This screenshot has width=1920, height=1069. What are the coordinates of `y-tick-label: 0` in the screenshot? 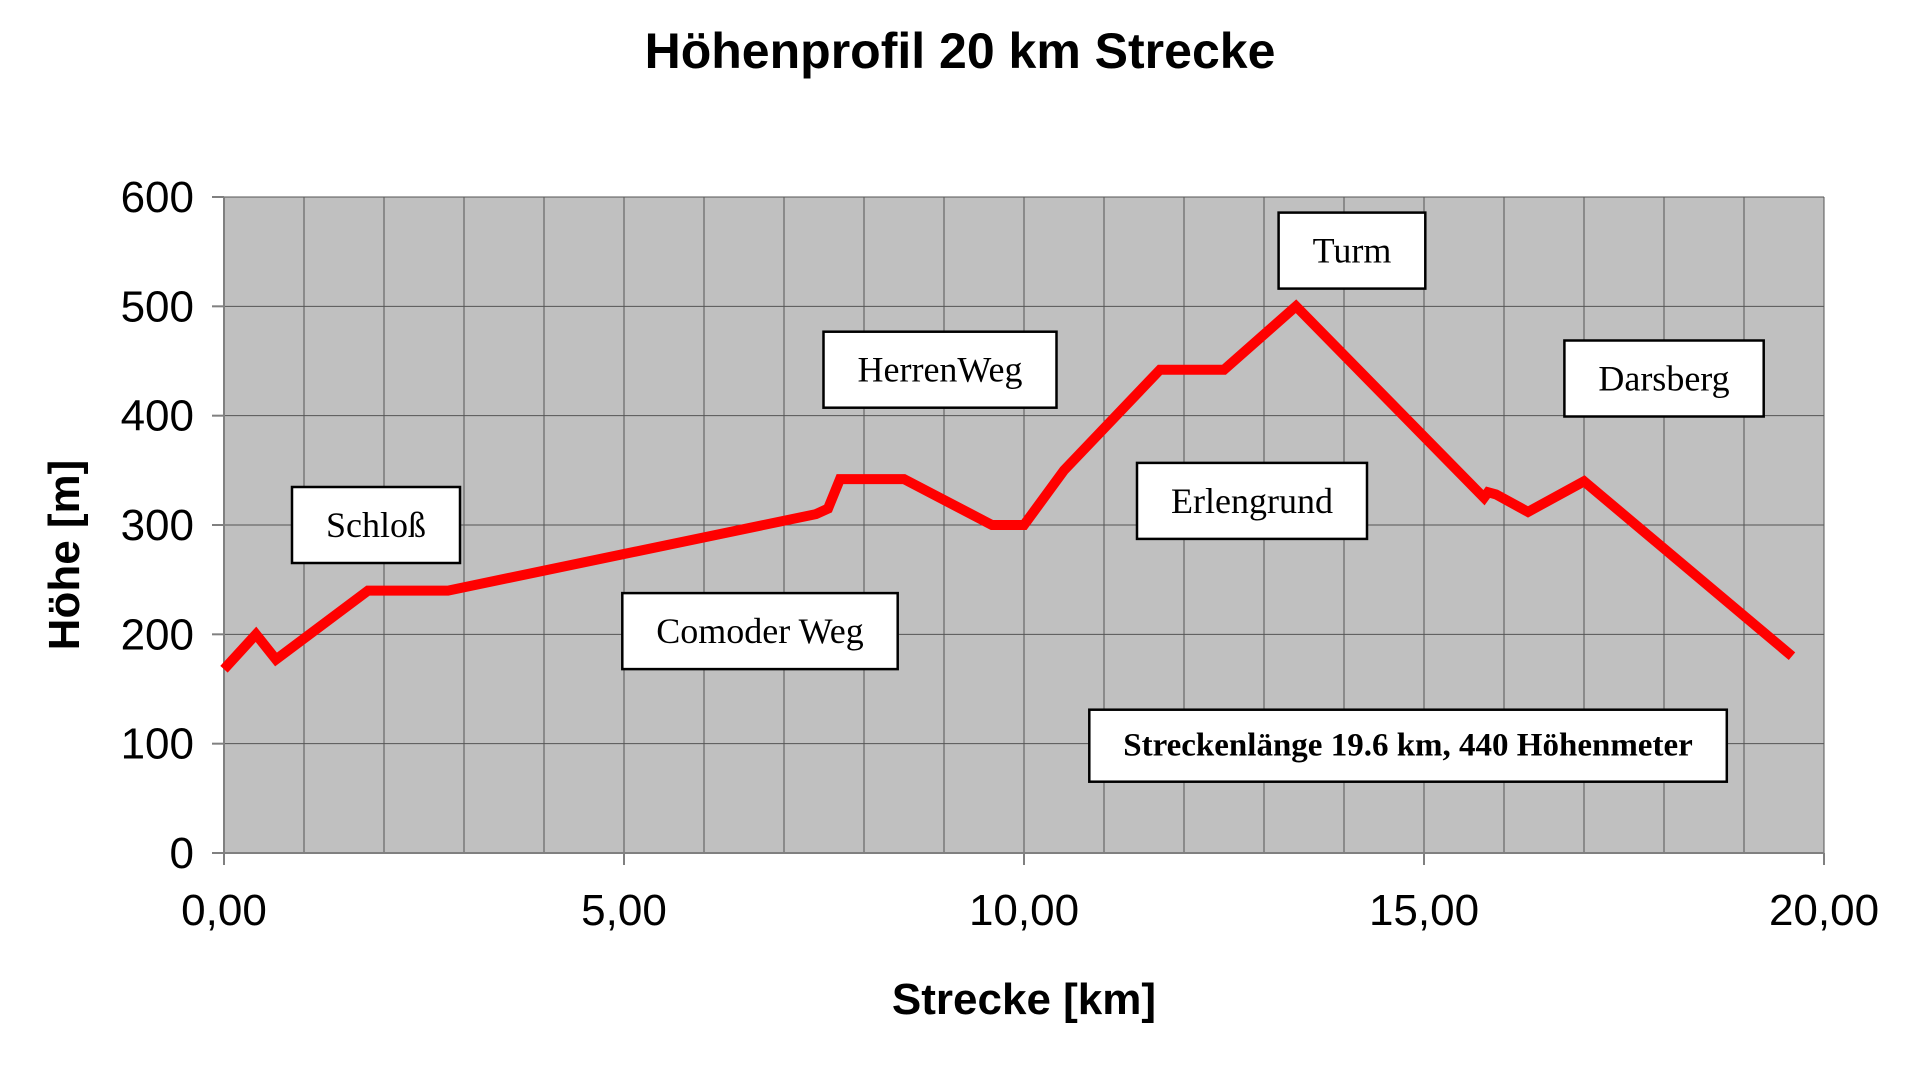 It's located at (182, 853).